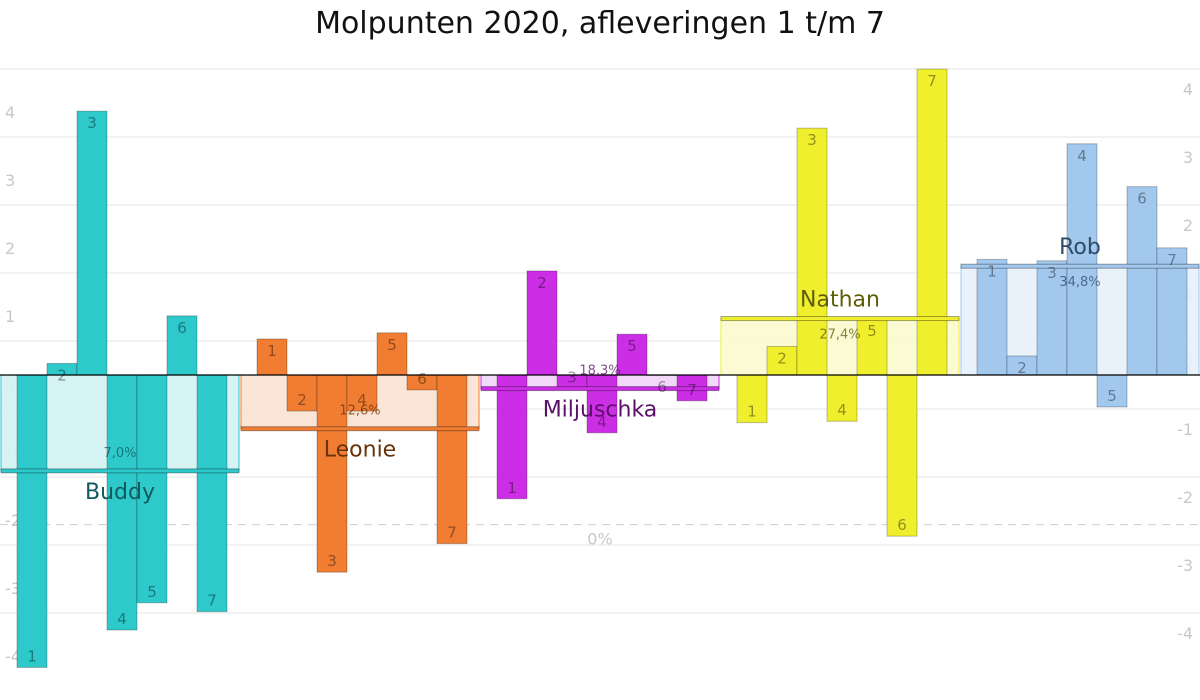 The height and width of the screenshot is (700, 1200). What do you see at coordinates (1080, 247) in the screenshot?
I see `series-name-rob: Rob` at bounding box center [1080, 247].